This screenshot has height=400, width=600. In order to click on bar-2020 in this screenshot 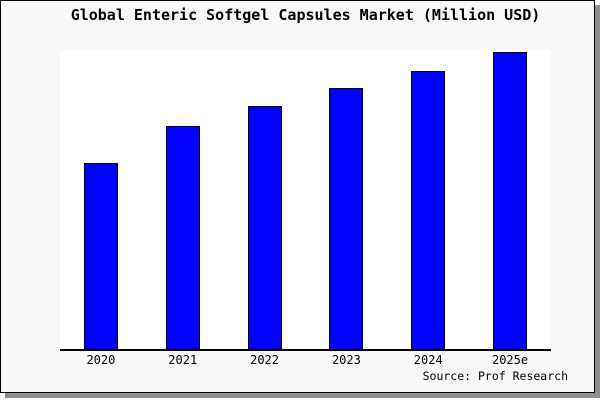, I will do `click(100, 255)`.